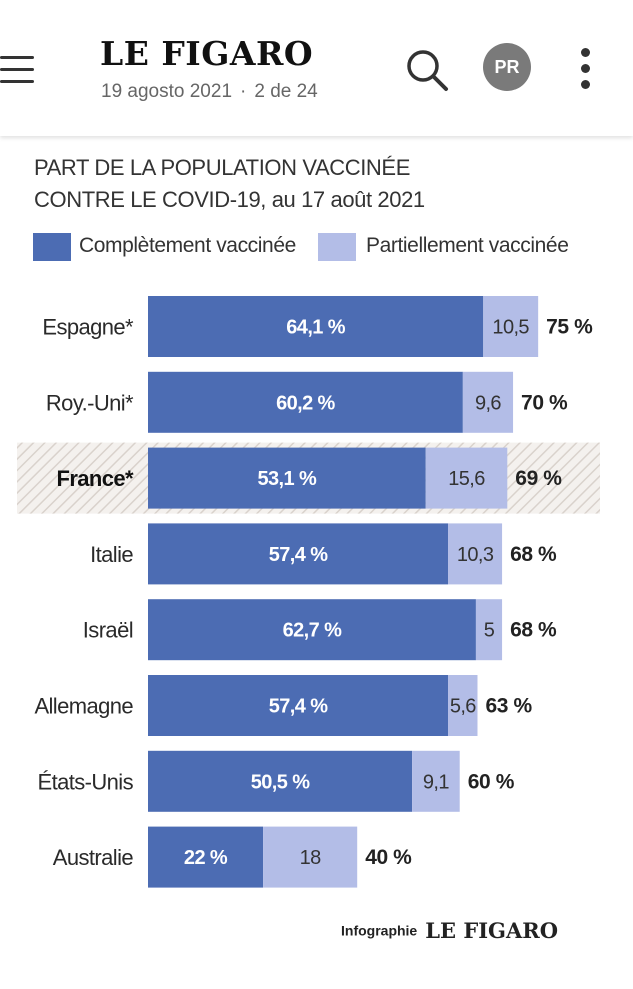  What do you see at coordinates (491, 781) in the screenshot?
I see `total-label-etats-unis: 60 %` at bounding box center [491, 781].